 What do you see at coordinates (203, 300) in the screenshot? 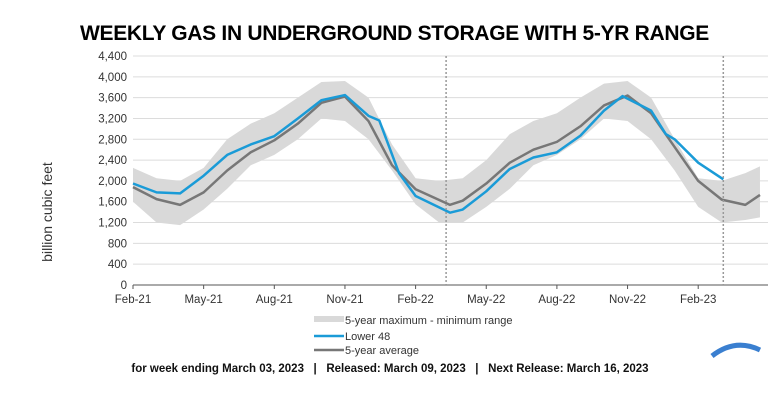
I see `x-tick-label: May-21` at bounding box center [203, 300].